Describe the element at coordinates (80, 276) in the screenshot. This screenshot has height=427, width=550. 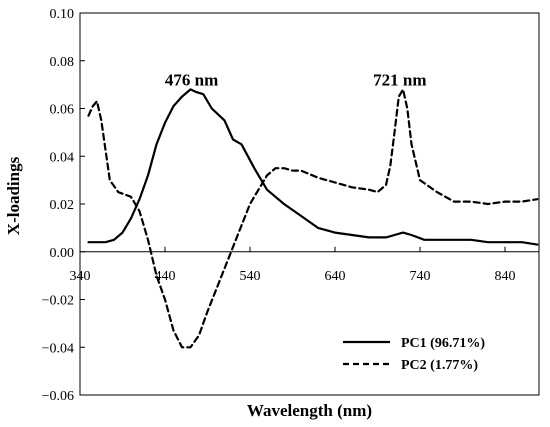
I see `x-tick-label: 340` at that location.